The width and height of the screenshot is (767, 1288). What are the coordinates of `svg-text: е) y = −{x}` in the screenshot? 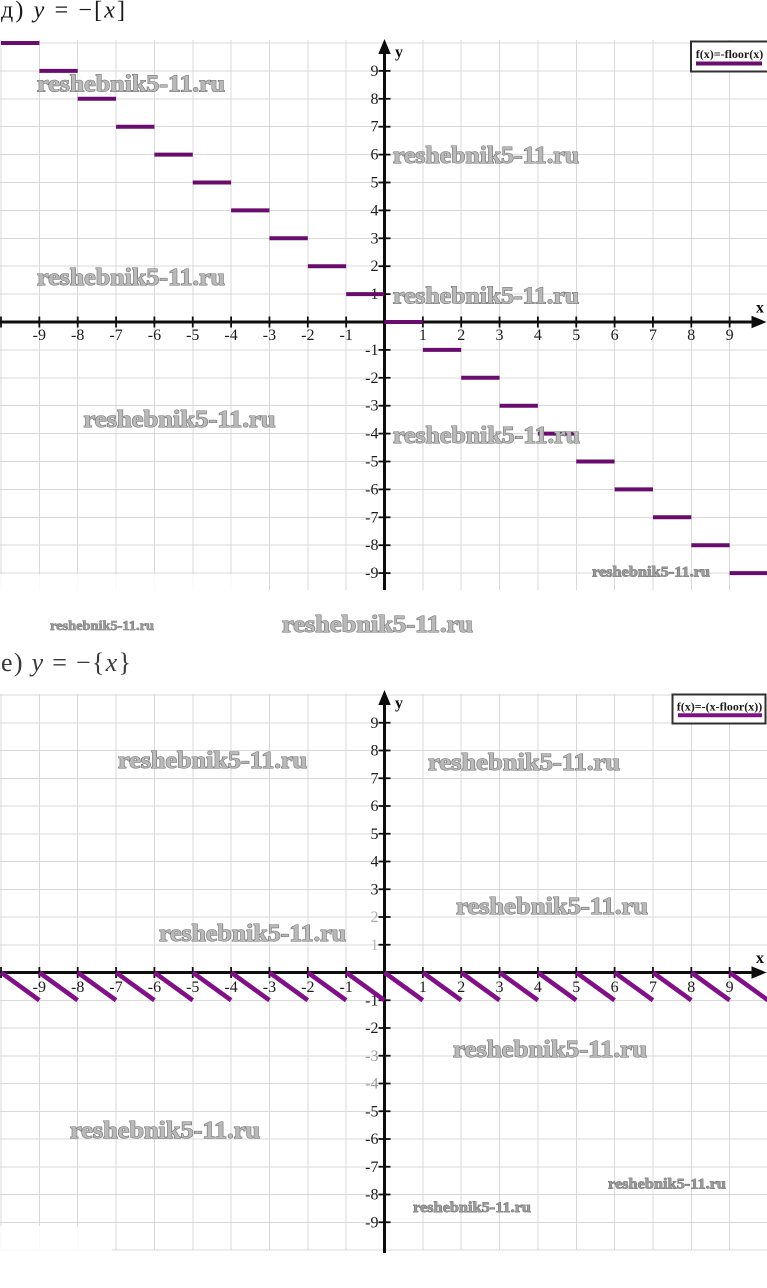 It's located at (66, 662).